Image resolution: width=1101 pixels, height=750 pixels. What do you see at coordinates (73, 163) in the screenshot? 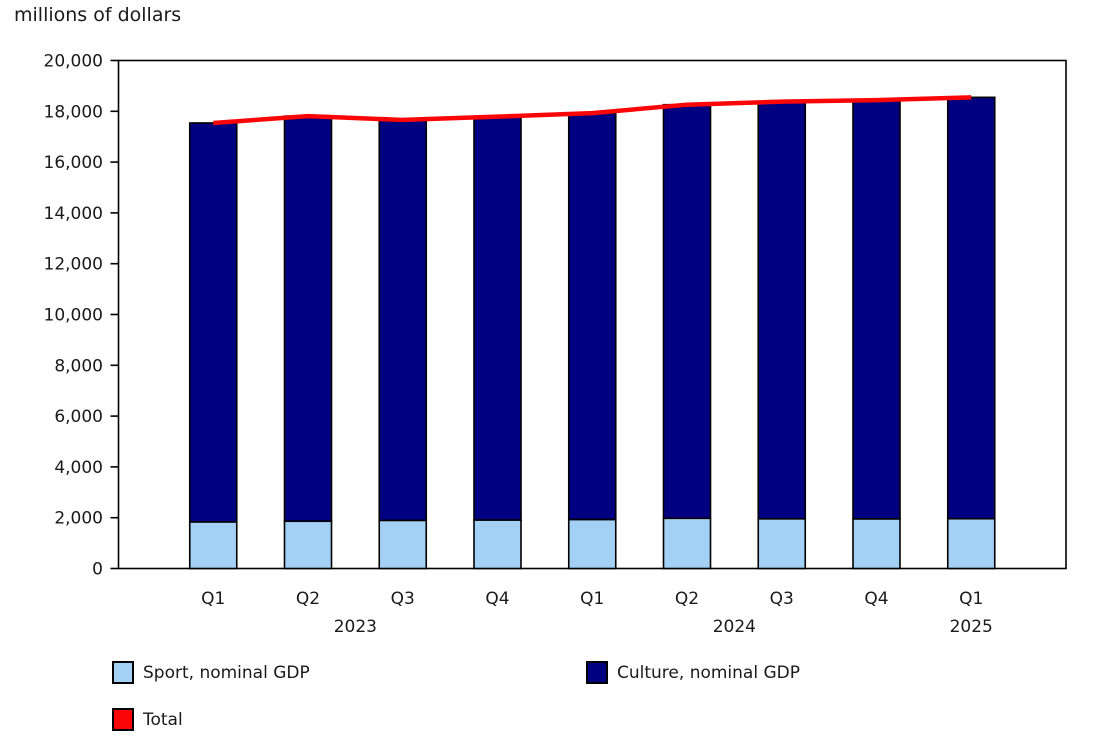
I see `y-tick-label: 16,000` at bounding box center [73, 163].